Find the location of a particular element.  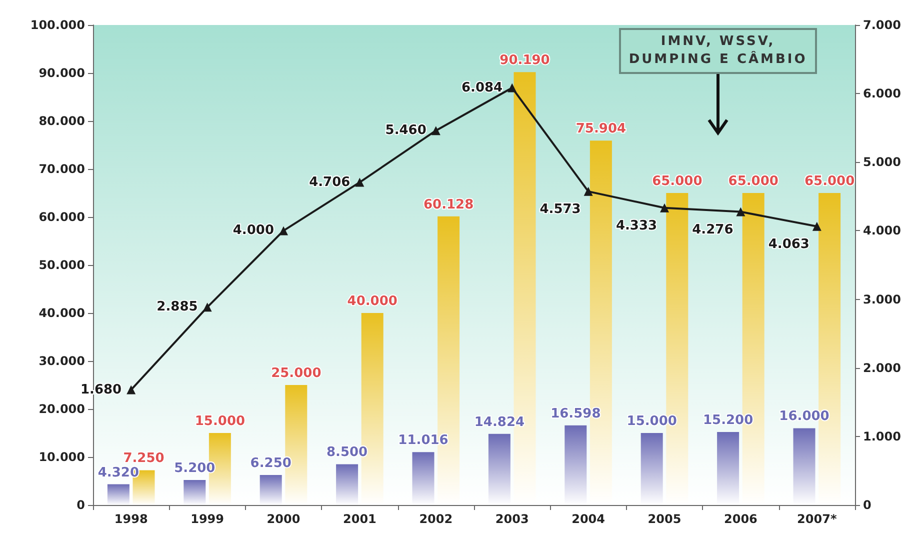

data-label: 75.904 is located at coordinates (601, 129).